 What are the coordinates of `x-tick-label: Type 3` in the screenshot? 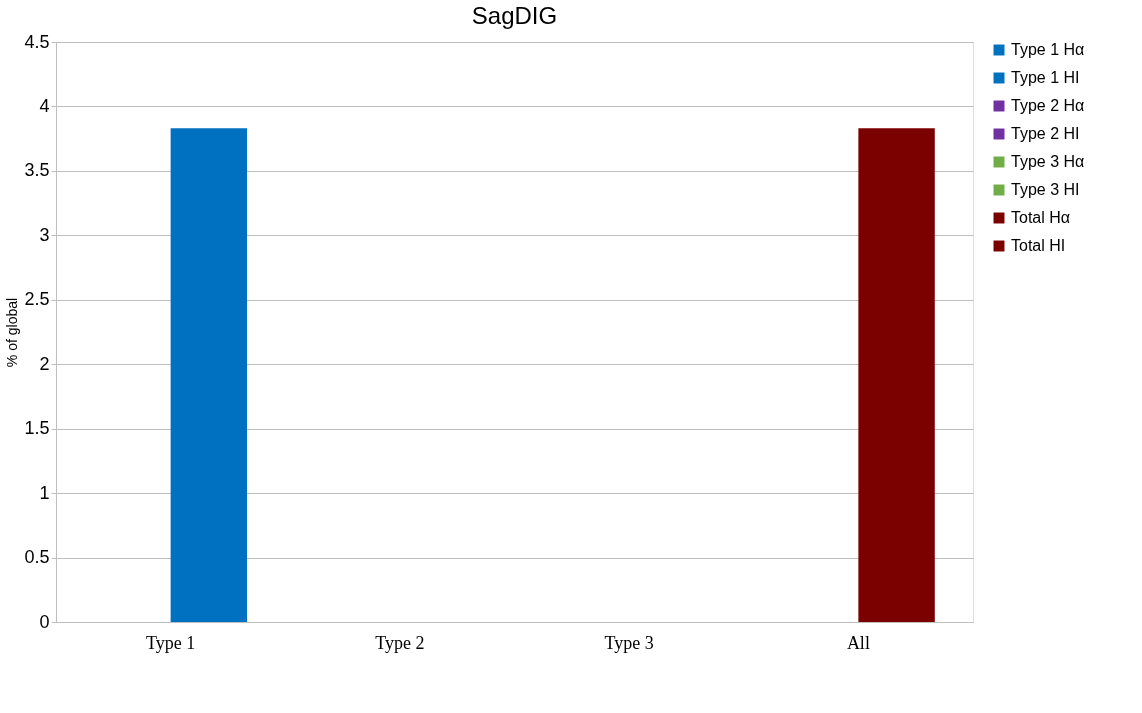 It's located at (629, 642).